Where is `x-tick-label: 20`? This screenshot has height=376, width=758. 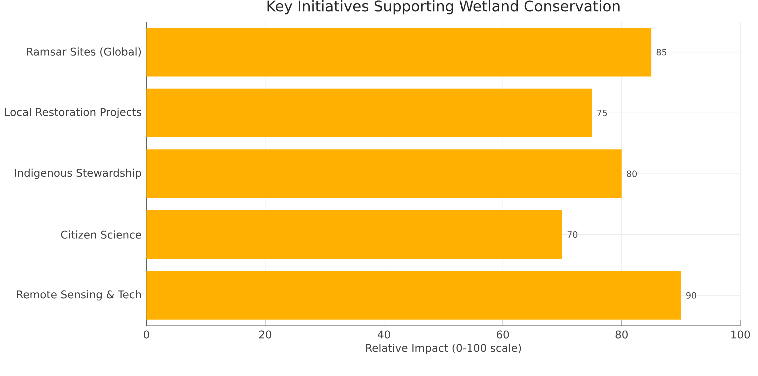
x-tick-label: 20 is located at coordinates (265, 334).